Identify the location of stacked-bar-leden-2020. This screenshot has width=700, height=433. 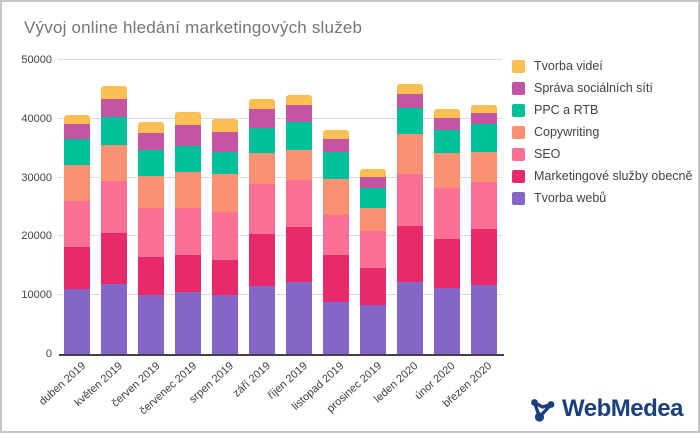
(409, 219).